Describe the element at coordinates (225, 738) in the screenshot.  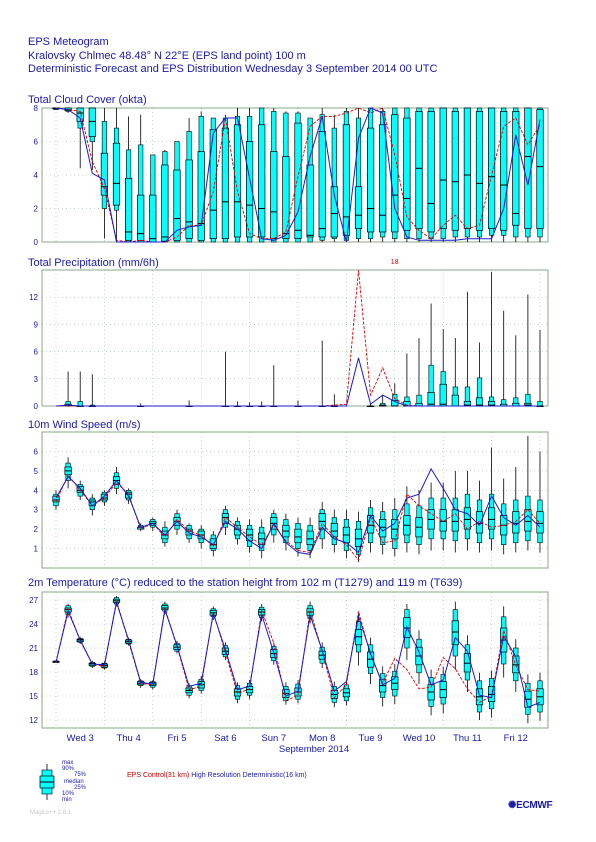
I see `day-label: Sat 6` at that location.